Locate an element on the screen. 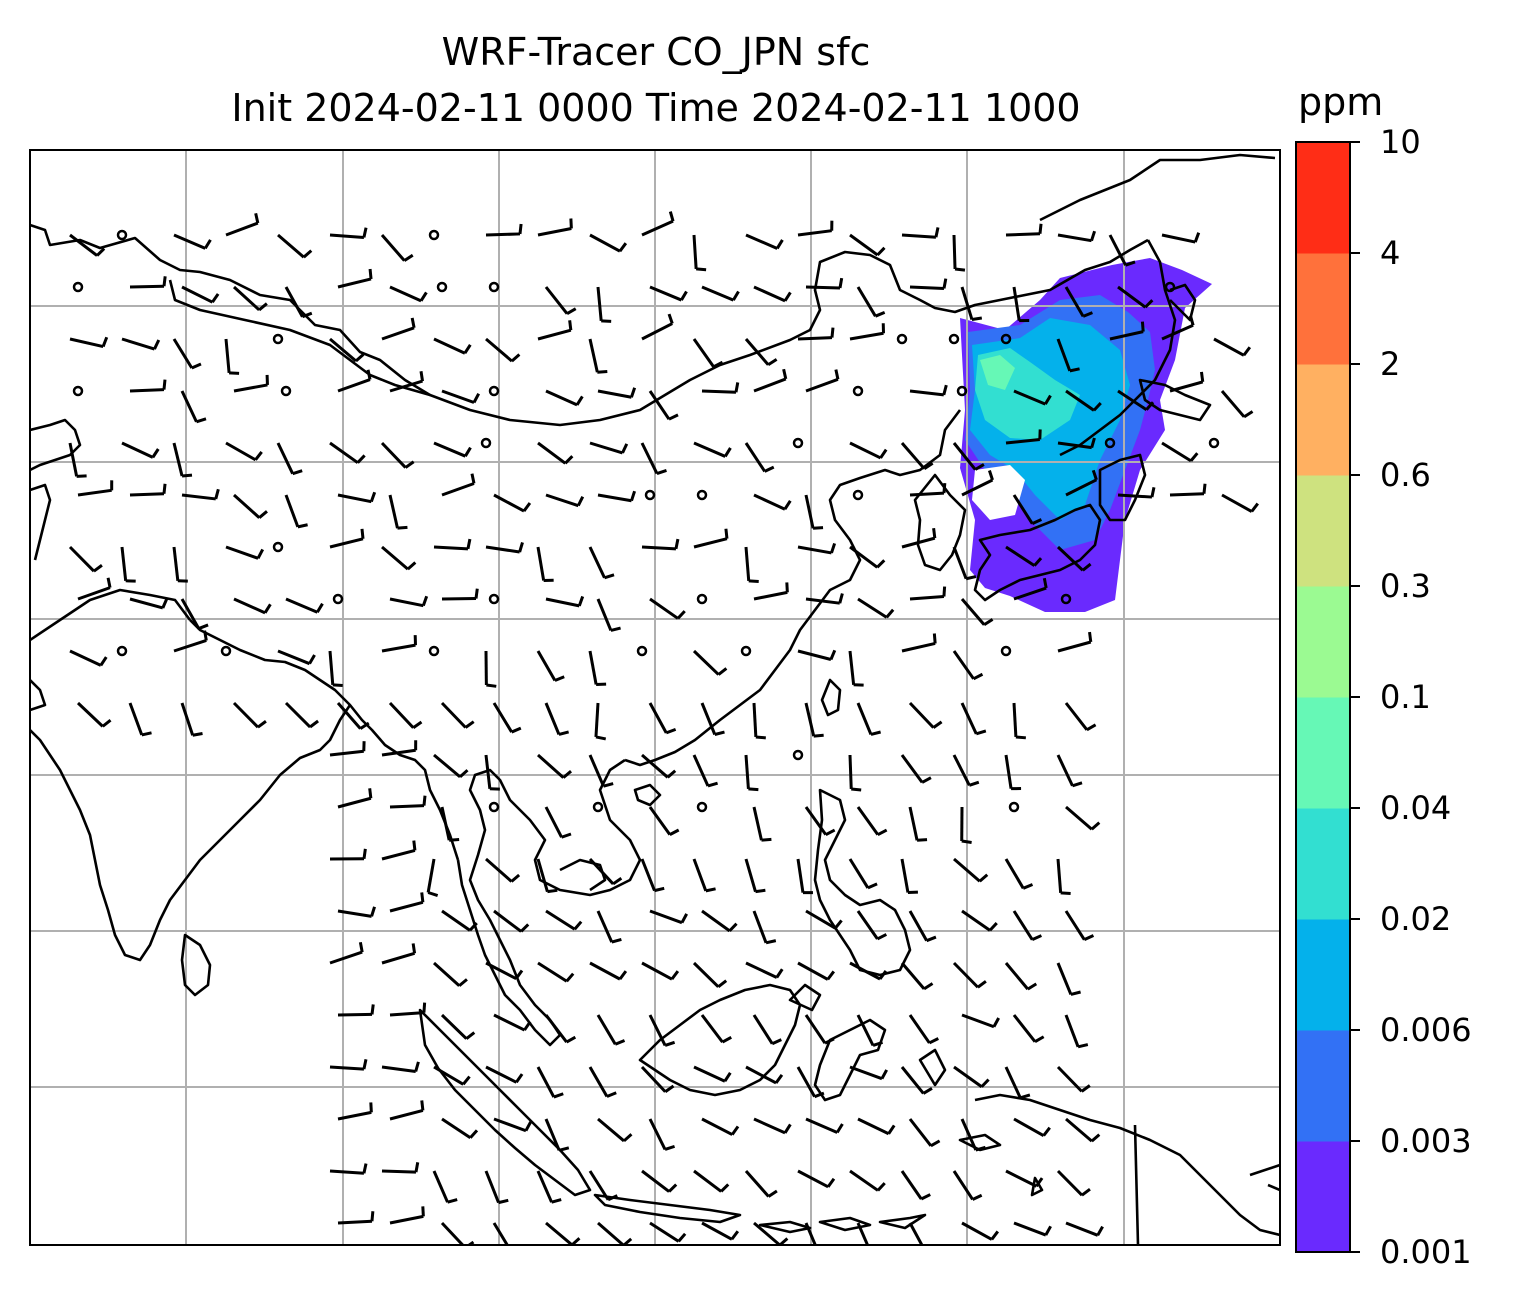  colorbar-tick-label: 0.02 is located at coordinates (1416, 919).